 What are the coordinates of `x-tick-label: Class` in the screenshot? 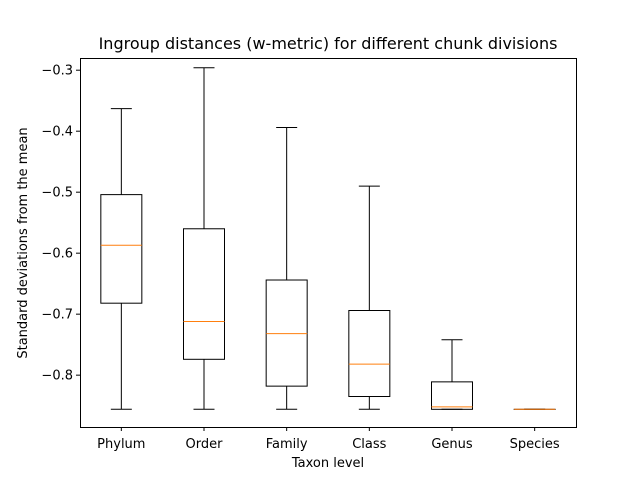 It's located at (369, 444).